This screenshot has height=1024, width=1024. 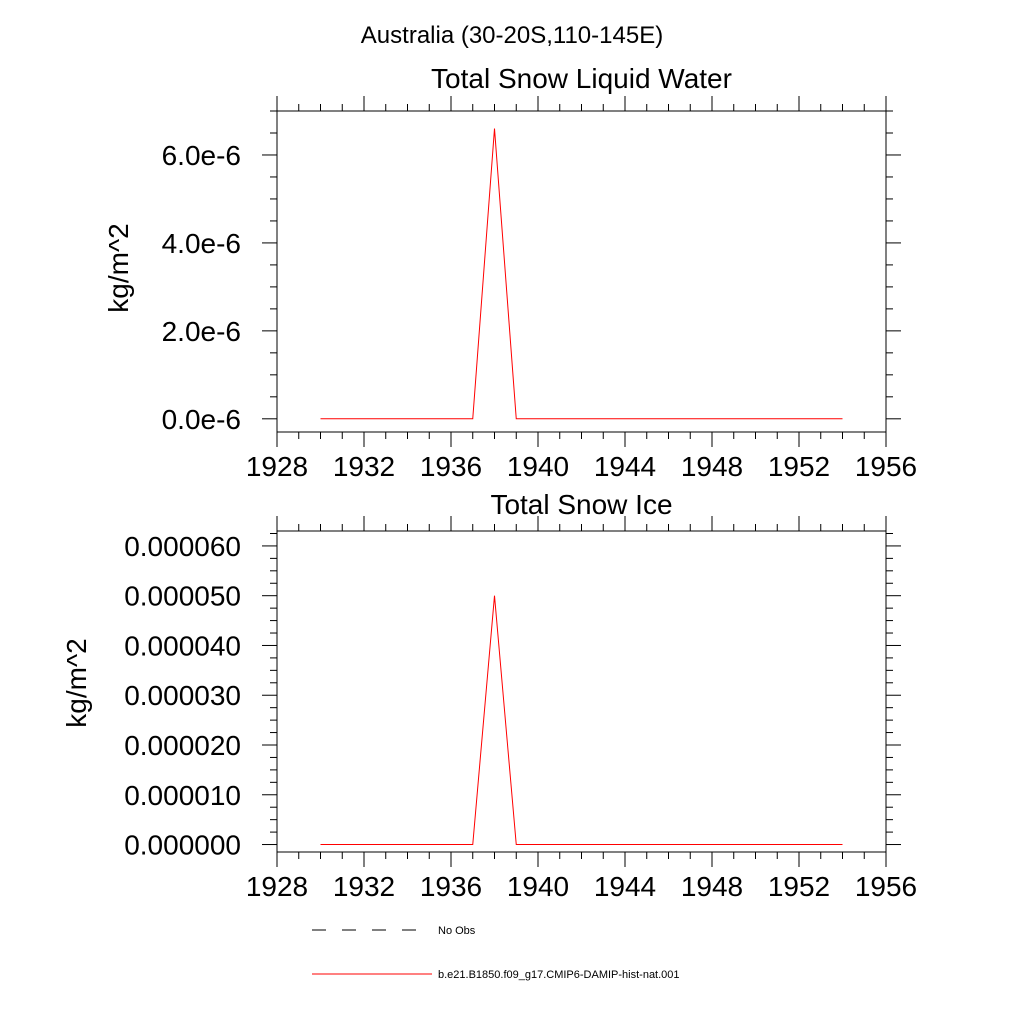 What do you see at coordinates (201, 155) in the screenshot?
I see `y-tick-label: 6.0e-6` at bounding box center [201, 155].